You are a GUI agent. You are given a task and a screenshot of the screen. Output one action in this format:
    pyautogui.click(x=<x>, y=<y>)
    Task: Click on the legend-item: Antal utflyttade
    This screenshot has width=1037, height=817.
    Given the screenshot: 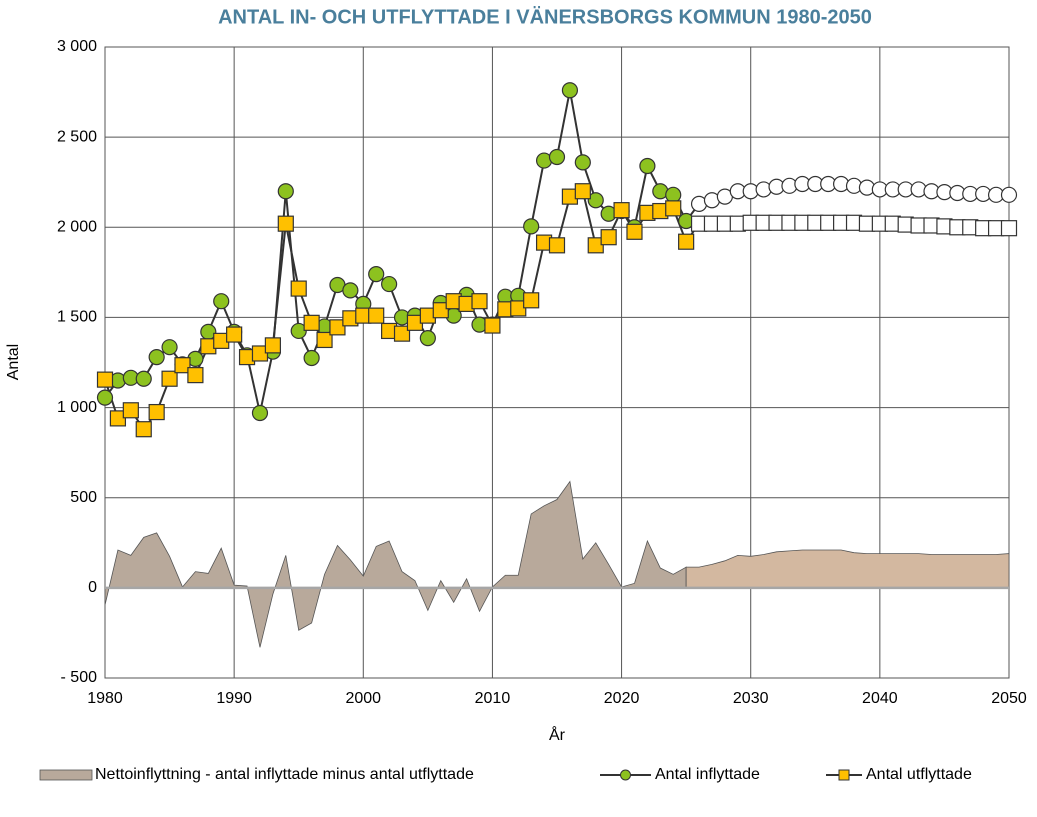 What is the action you would take?
    pyautogui.click(x=899, y=774)
    